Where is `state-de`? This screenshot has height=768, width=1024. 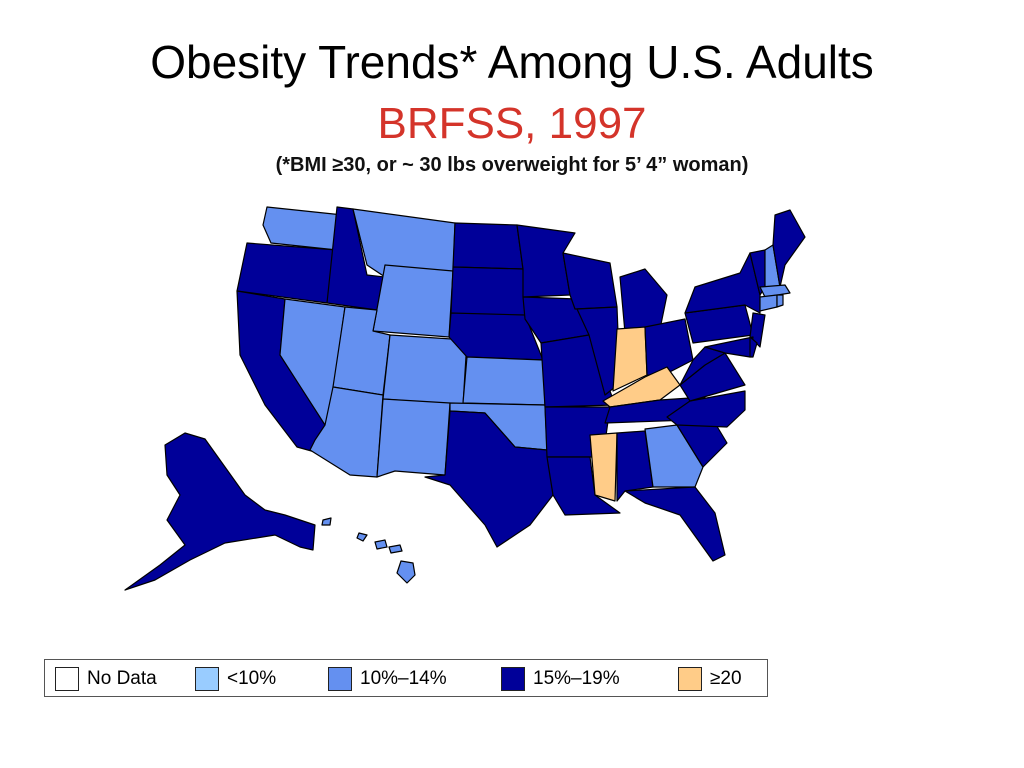
state-de is located at coordinates (753, 347).